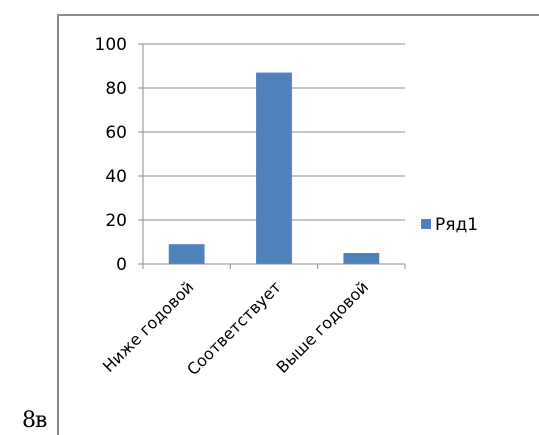 The width and height of the screenshot is (539, 435). Describe the element at coordinates (426, 224) in the screenshot. I see `legend-swatch` at that location.